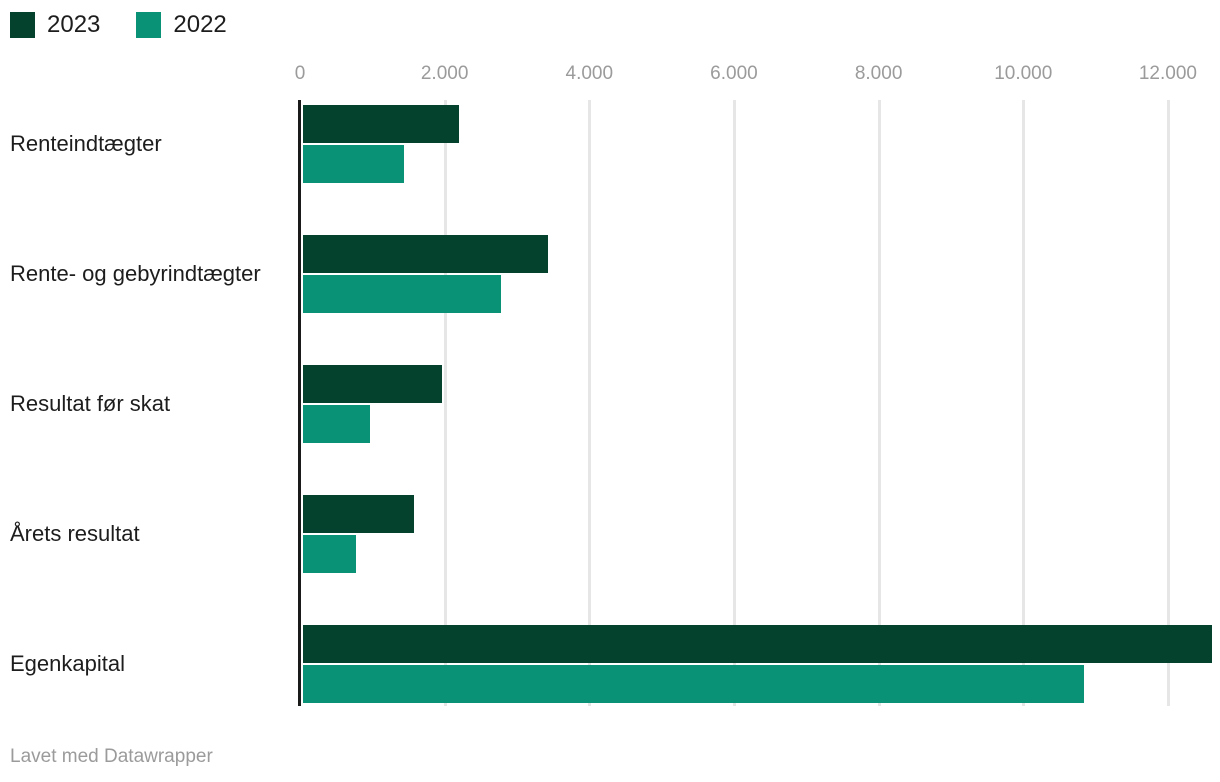 Image resolution: width=1220 pixels, height=782 pixels. What do you see at coordinates (135, 273) in the screenshot?
I see `category-label: Rente- og gebyrindtægter` at bounding box center [135, 273].